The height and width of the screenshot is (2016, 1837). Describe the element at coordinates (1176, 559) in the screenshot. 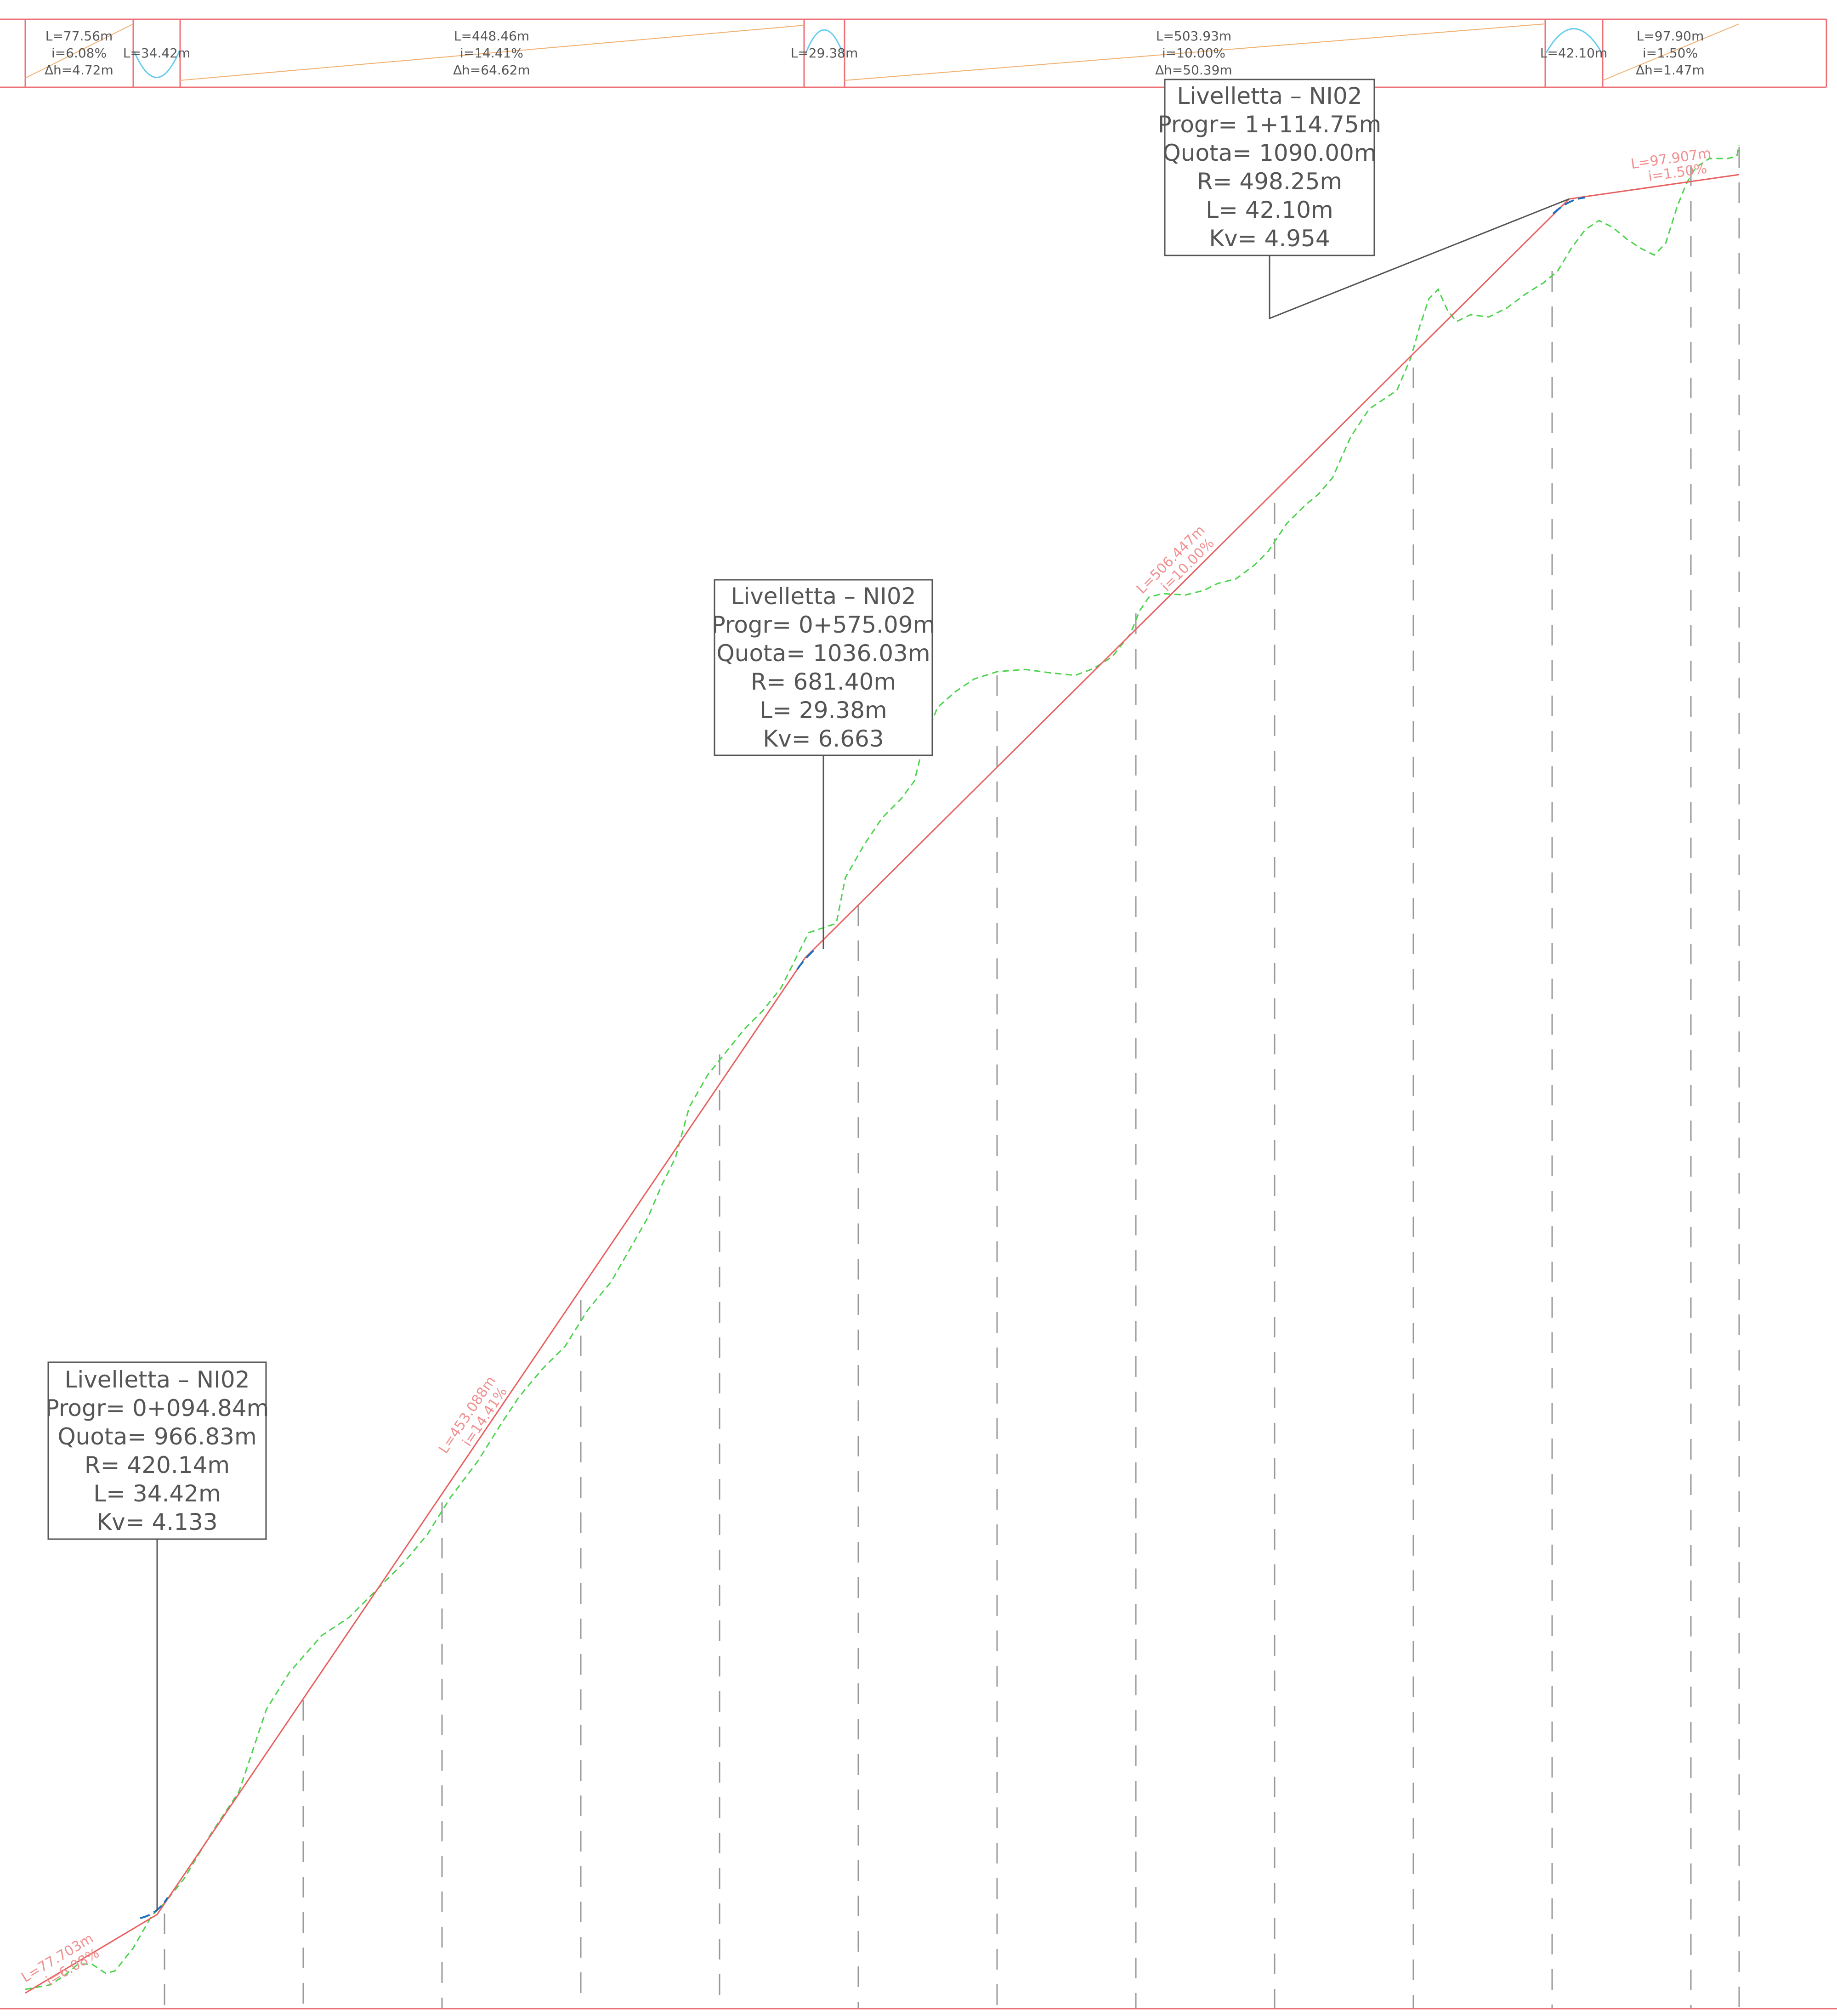

I see `segment-label-3: L=506.447m i=10.00%` at that location.